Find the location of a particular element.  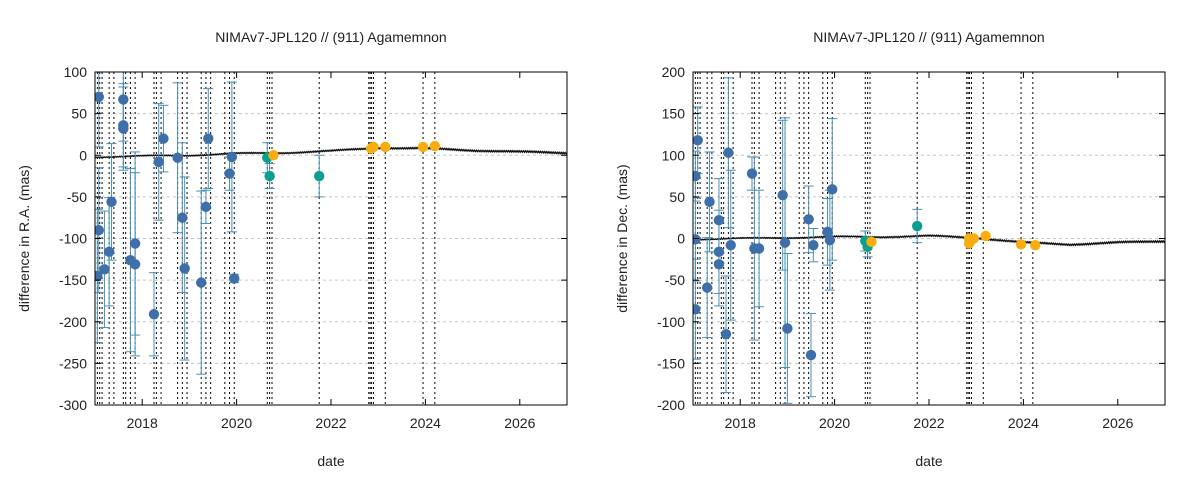

y-tick-label: 200 is located at coordinates (674, 72).